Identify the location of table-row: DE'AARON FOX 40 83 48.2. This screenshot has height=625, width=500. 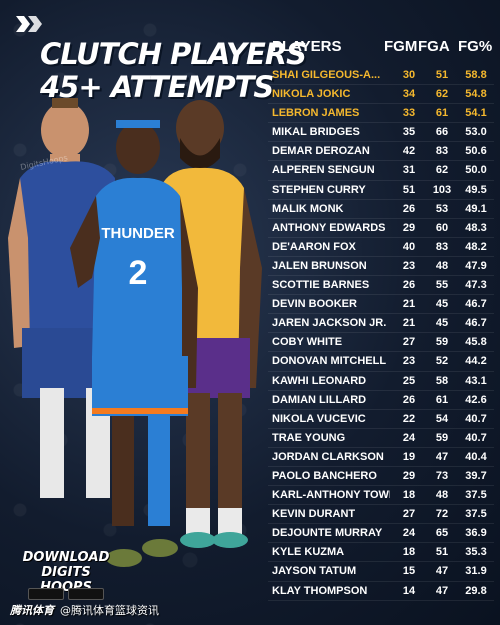
(381, 247).